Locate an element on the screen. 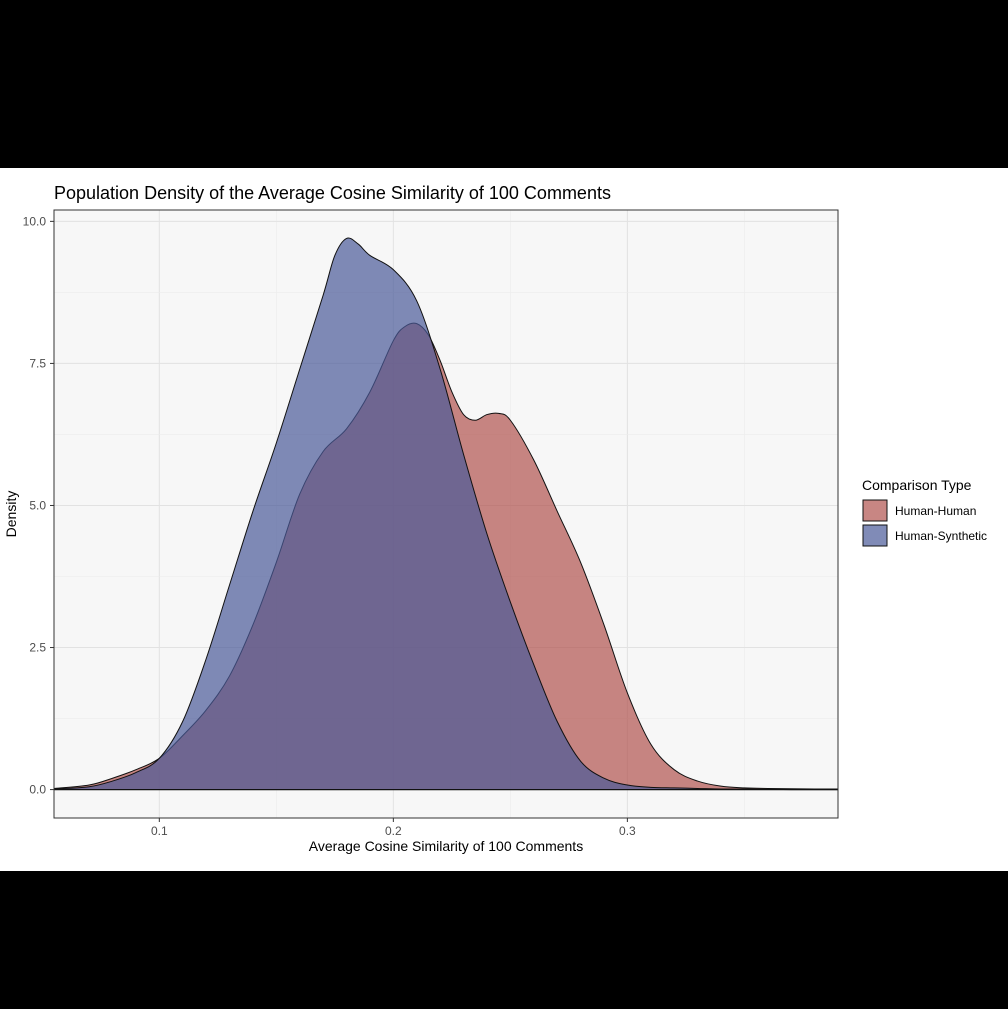 Image resolution: width=1008 pixels, height=1009 pixels. y-tick-label: 2.5 is located at coordinates (37, 648).